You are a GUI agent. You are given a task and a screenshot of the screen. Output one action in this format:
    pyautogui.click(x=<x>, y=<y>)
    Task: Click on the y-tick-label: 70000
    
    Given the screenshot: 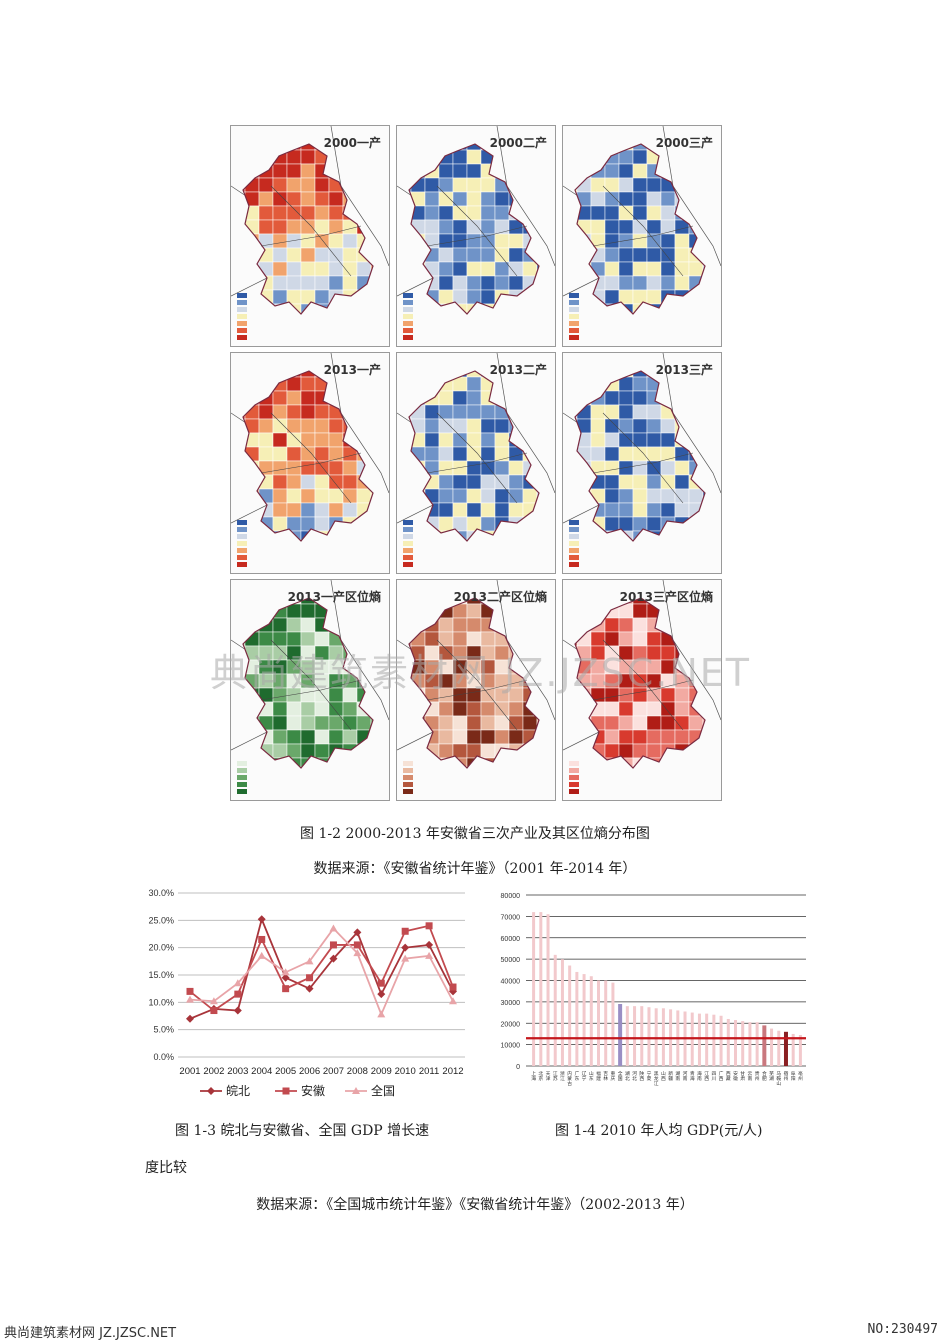 What is the action you would take?
    pyautogui.click(x=511, y=917)
    